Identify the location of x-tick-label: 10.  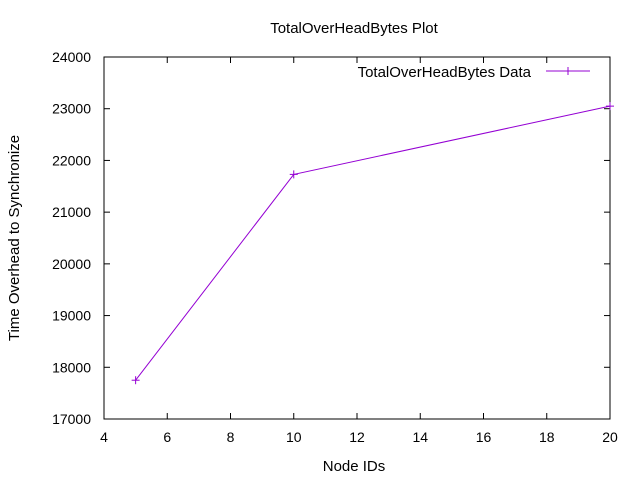
(294, 437).